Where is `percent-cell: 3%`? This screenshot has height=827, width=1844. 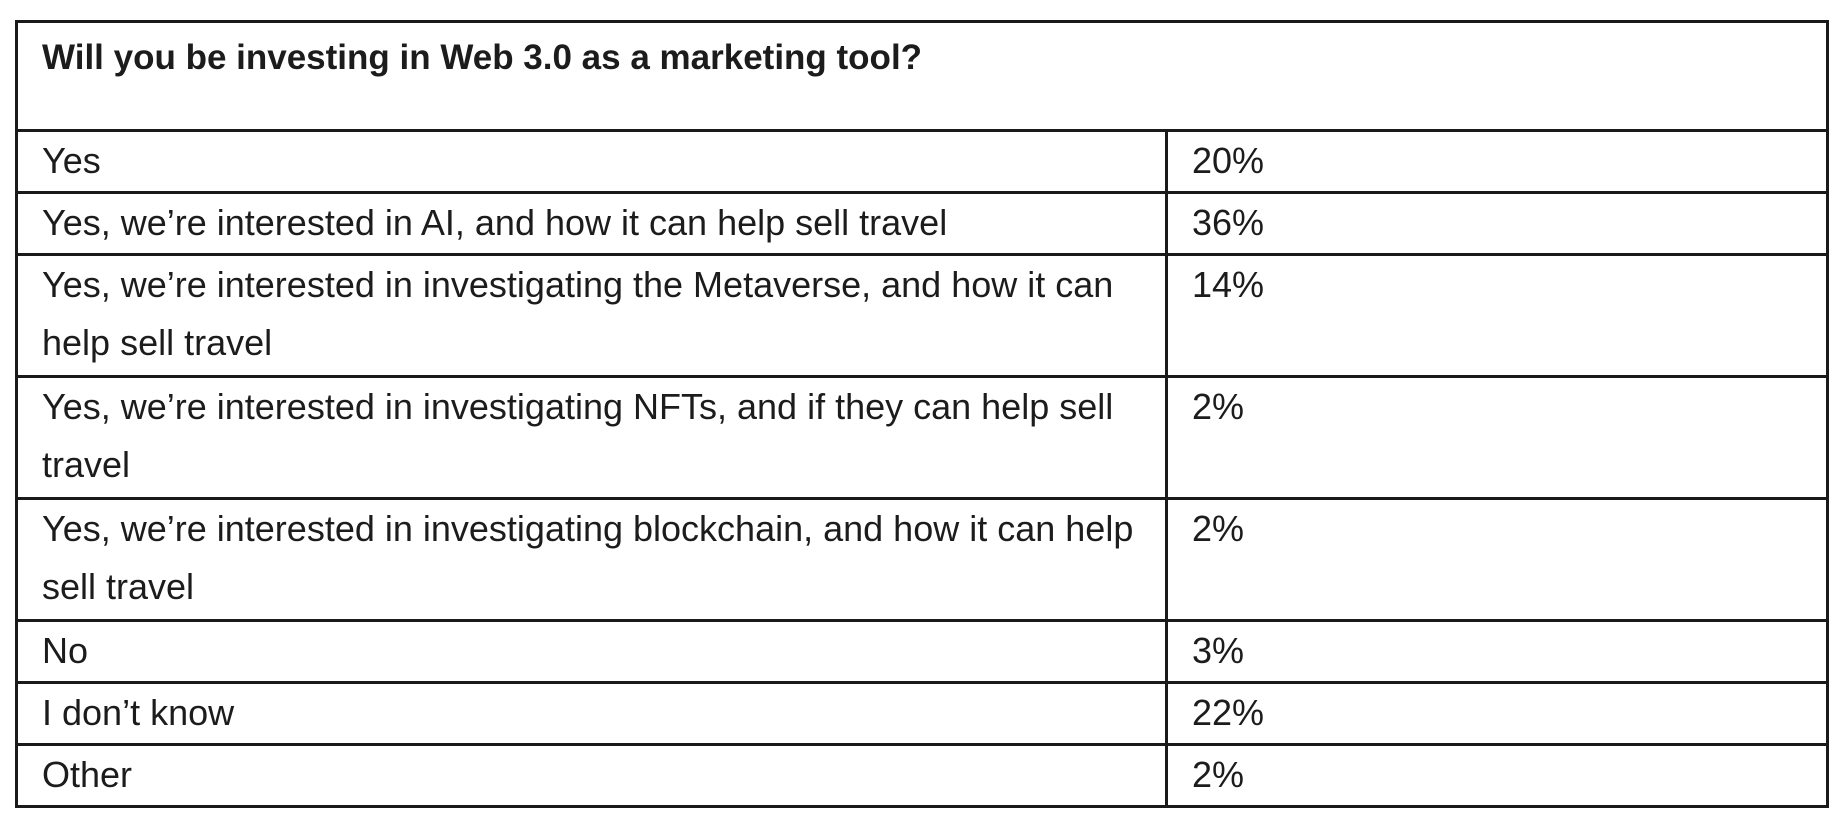 percent-cell: 3% is located at coordinates (1497, 651).